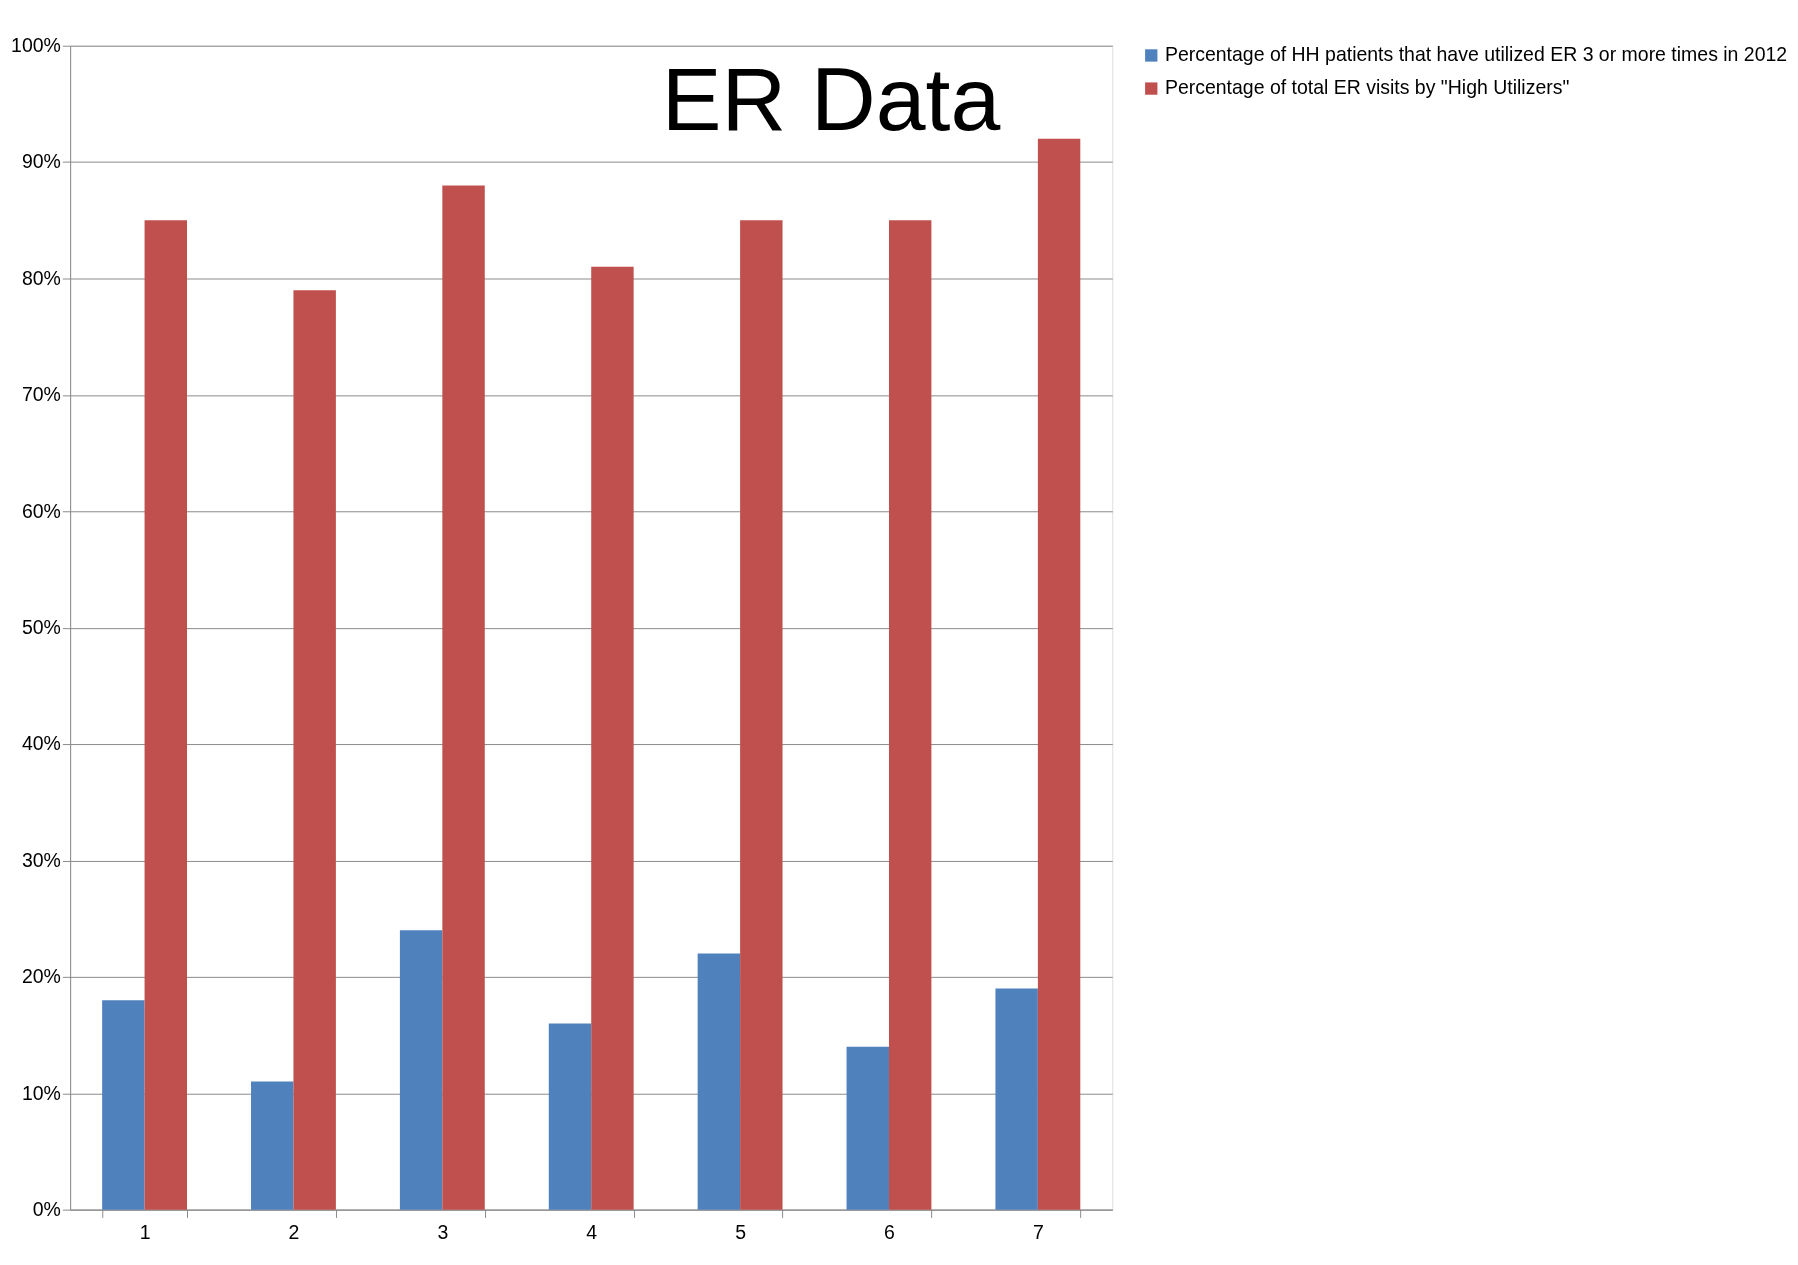  What do you see at coordinates (41, 976) in the screenshot?
I see `y-tick-label: 20%` at bounding box center [41, 976].